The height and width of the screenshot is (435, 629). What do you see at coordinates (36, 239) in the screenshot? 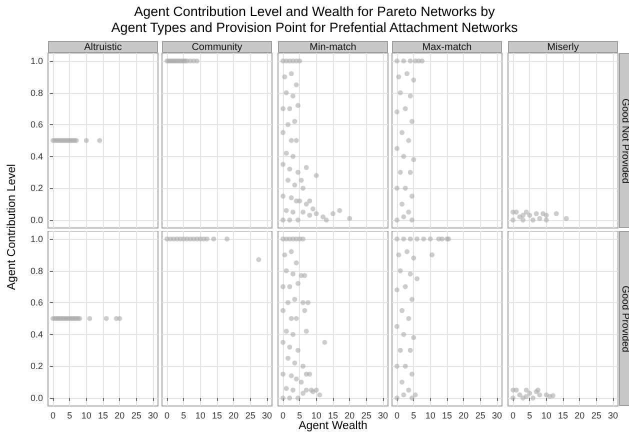
I see `y-tick-label: 1.0` at bounding box center [36, 239].